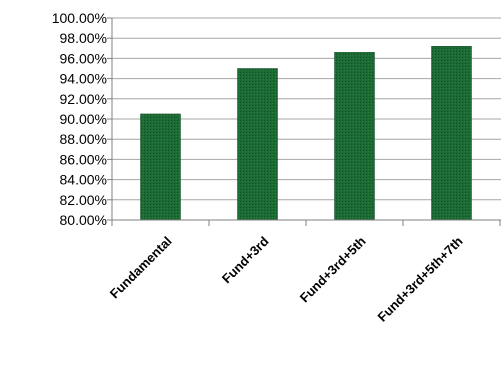 This screenshot has width=501, height=383. I want to click on y-tick-label: 80.00%, so click(83, 220).